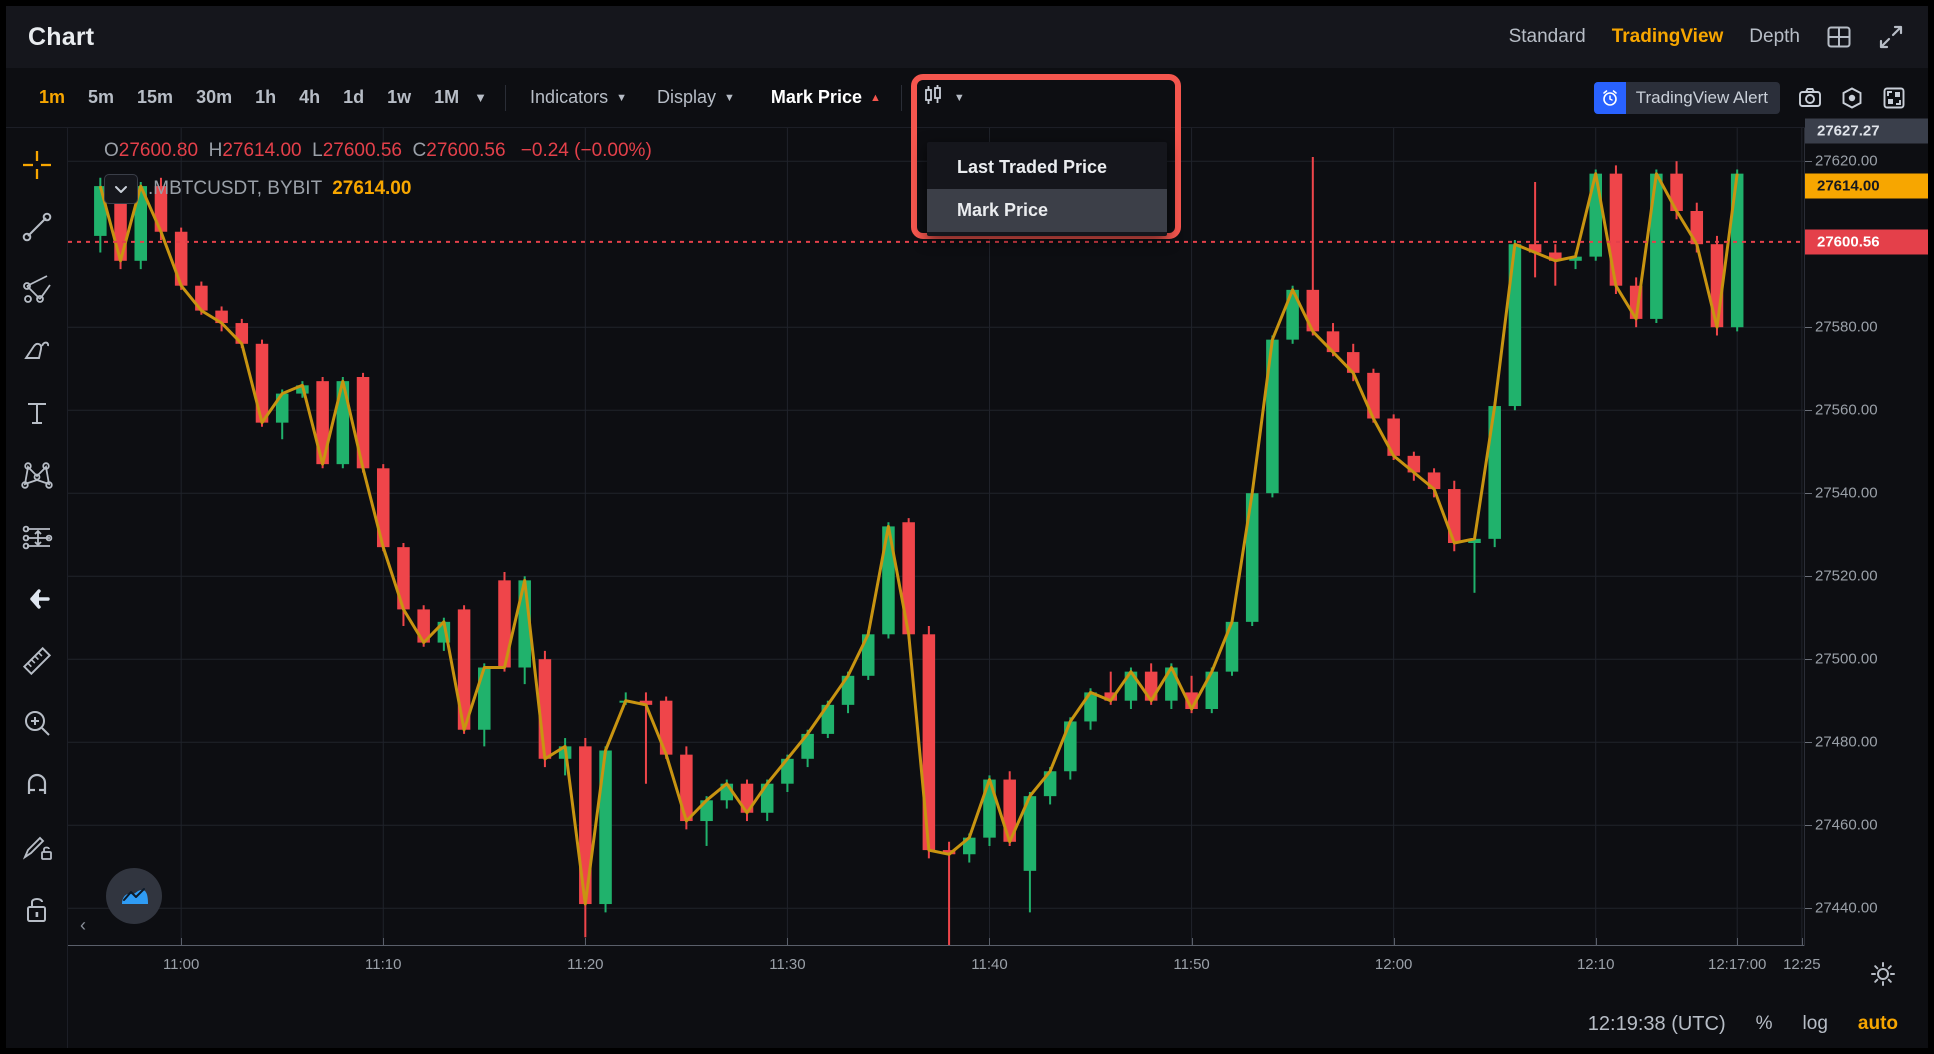 Image resolution: width=1934 pixels, height=1054 pixels. I want to click on ohlc-low-value: 27600.56, so click(362, 150).